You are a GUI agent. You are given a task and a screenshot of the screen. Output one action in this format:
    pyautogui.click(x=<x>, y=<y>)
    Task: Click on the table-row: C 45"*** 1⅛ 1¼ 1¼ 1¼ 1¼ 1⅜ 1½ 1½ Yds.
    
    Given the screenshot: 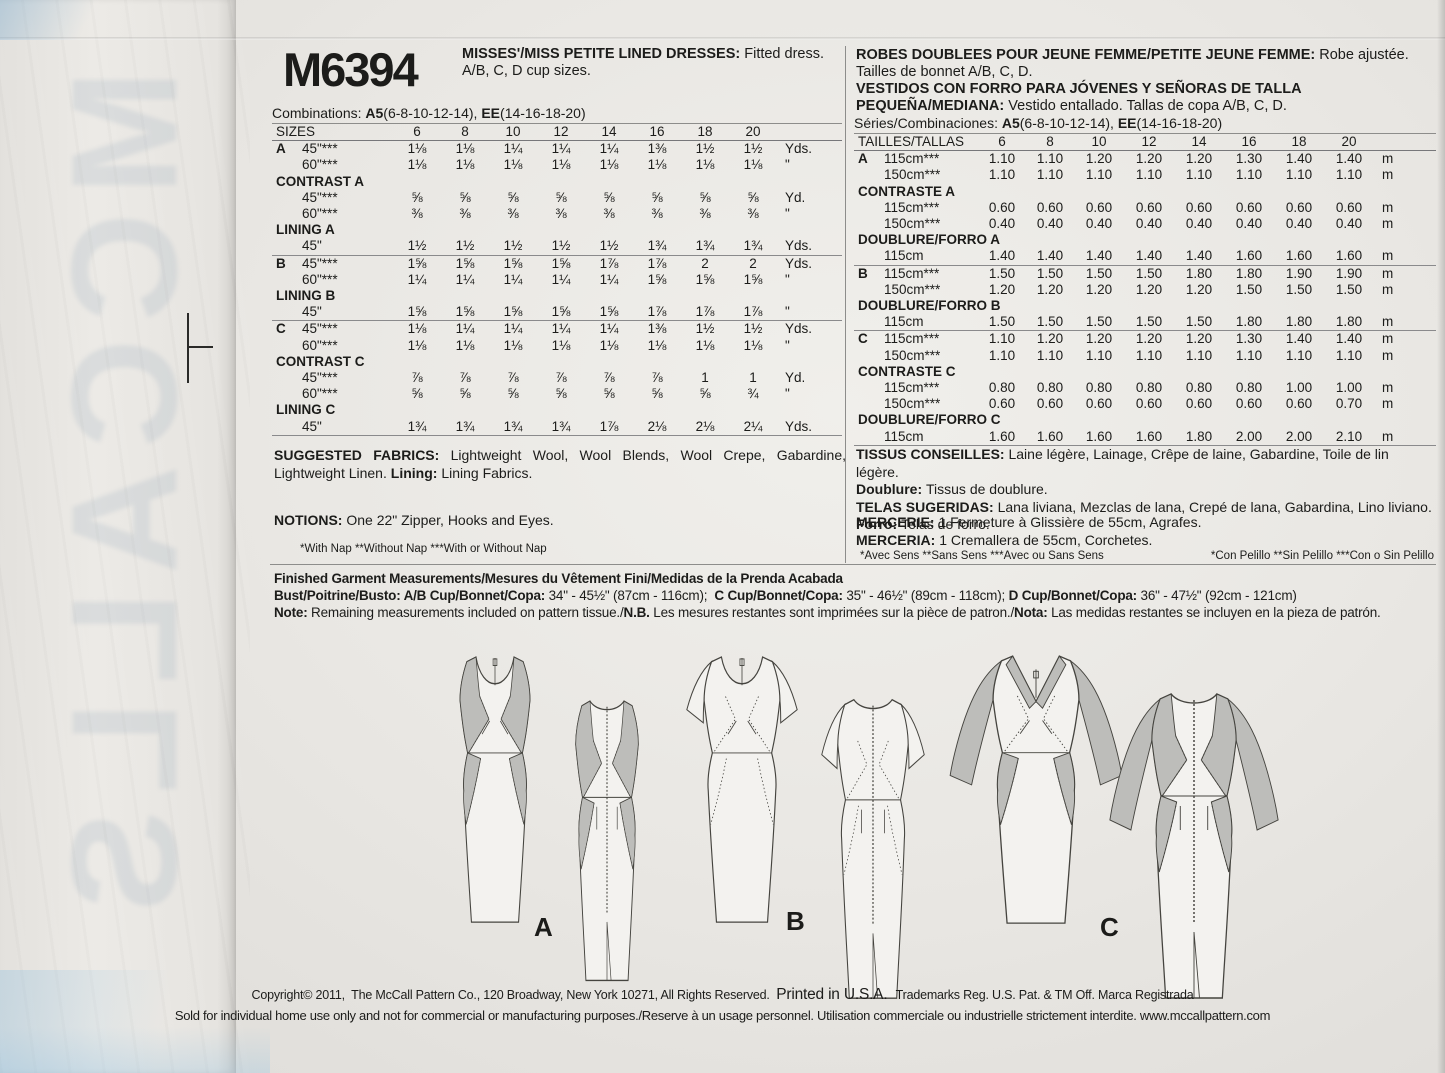 What is the action you would take?
    pyautogui.click(x=557, y=329)
    